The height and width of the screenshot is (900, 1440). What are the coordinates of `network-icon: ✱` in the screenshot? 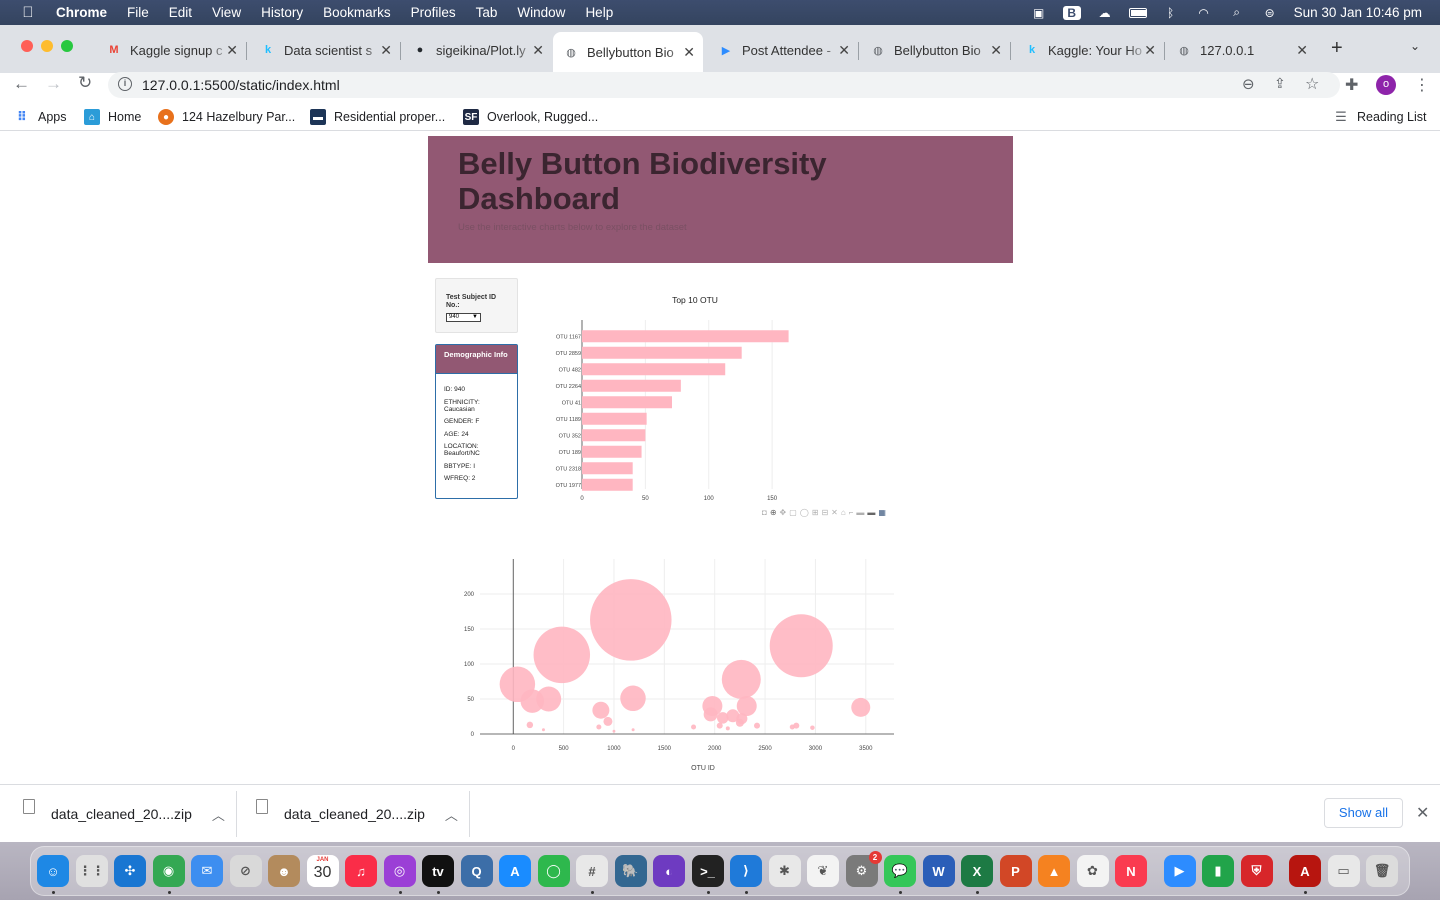 It's located at (784, 871).